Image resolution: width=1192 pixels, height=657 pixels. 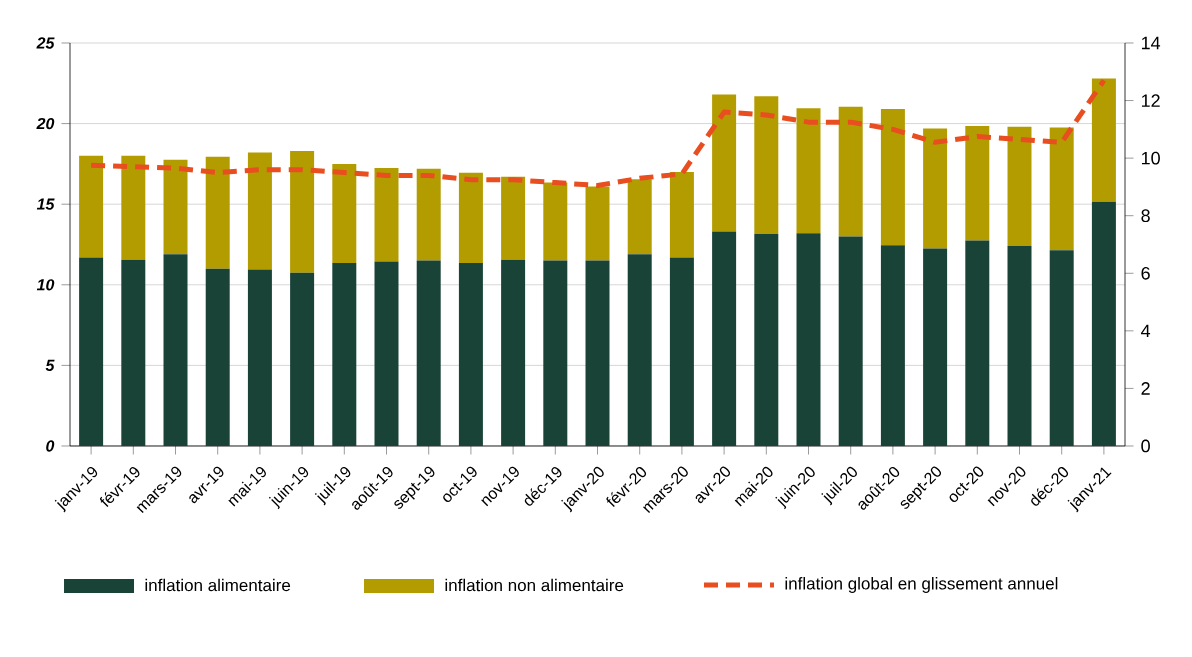 I want to click on legend-label: inflation non alimentaire, so click(x=534, y=585).